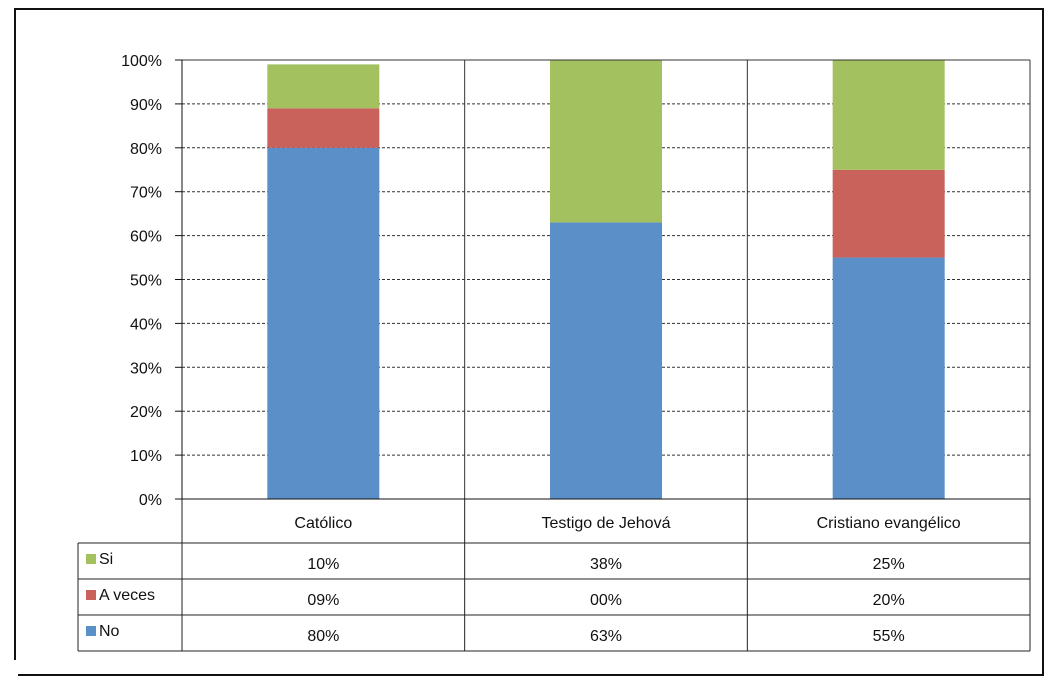 The image size is (1060, 698). I want to click on y-tick-label: 80%, so click(146, 149).